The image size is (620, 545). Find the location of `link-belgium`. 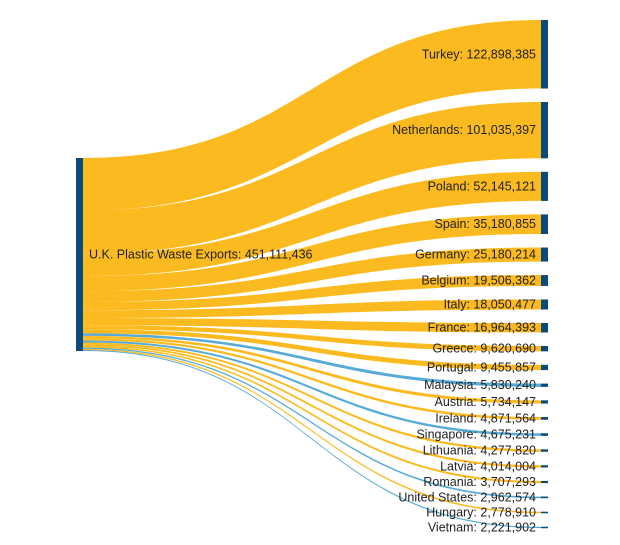

link-belgium is located at coordinates (312, 293).